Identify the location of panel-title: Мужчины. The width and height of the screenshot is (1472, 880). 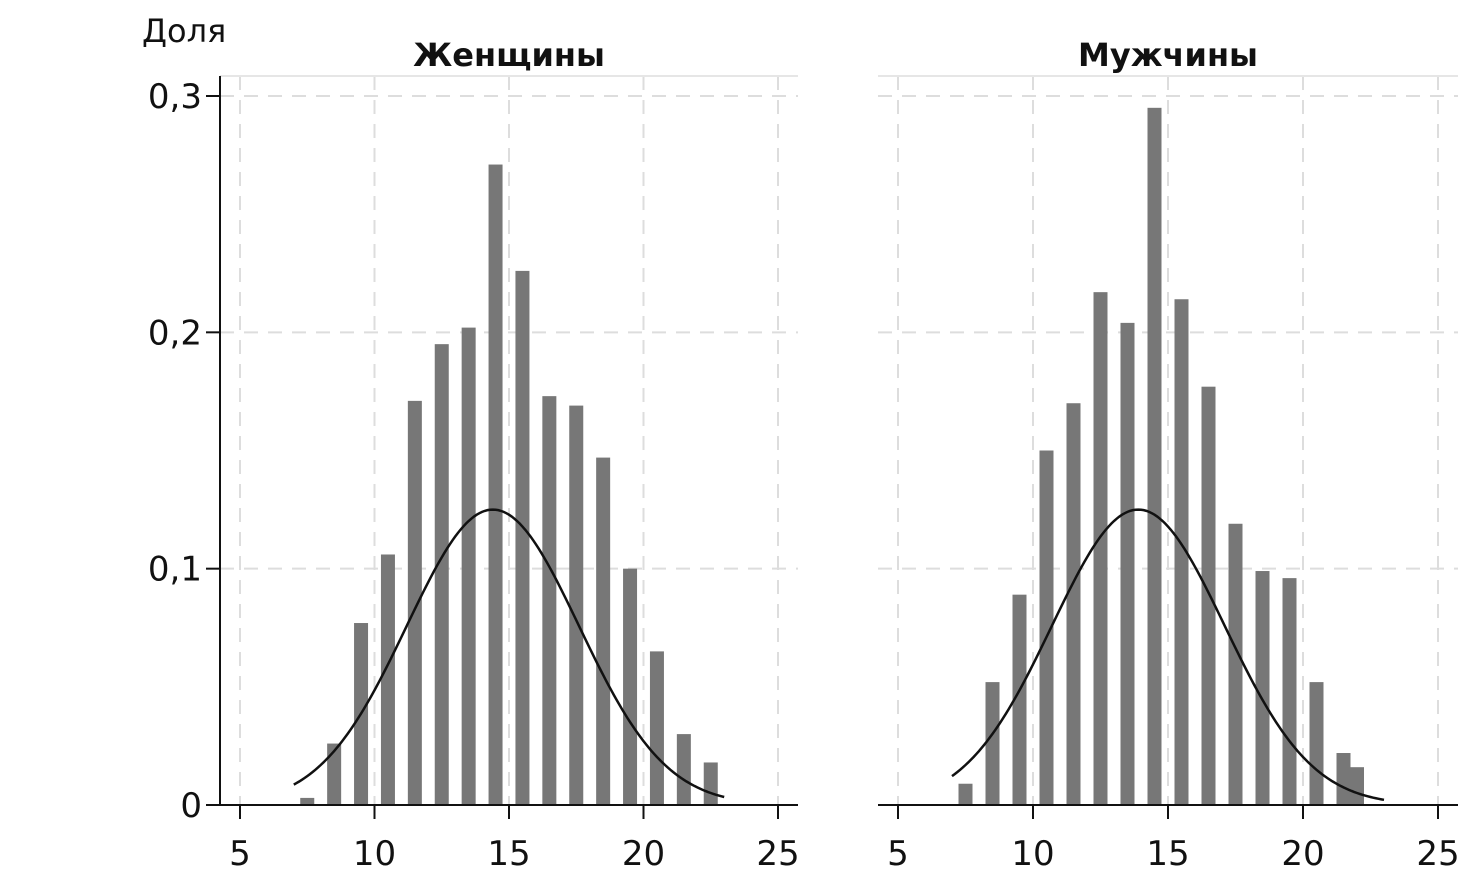
(1168, 55).